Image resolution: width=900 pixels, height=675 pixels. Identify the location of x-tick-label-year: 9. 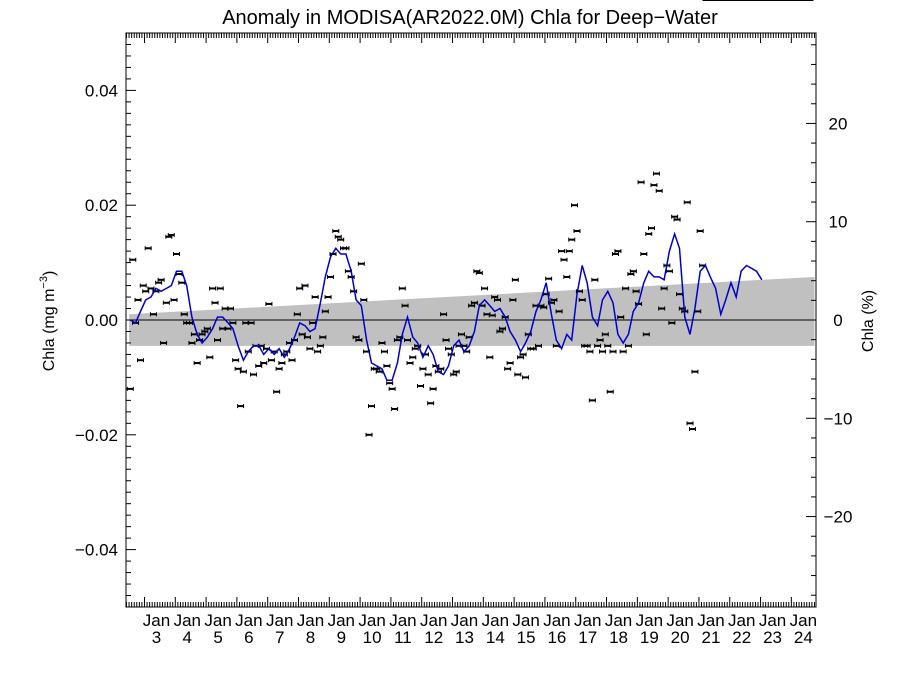
(341, 637).